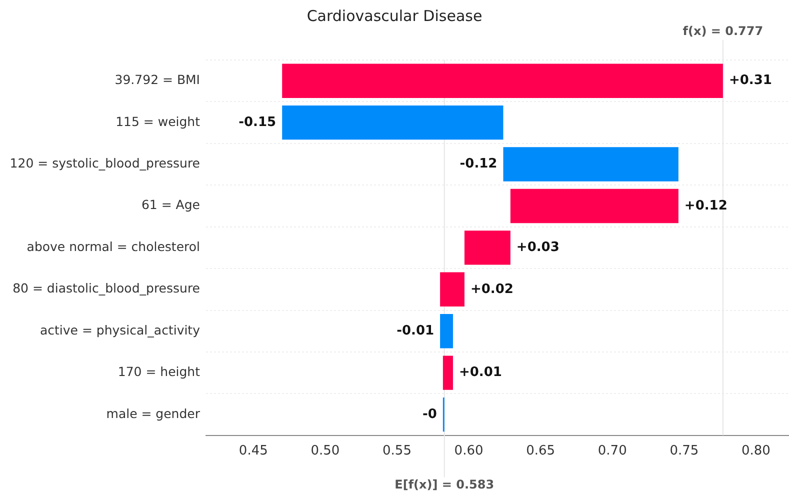 The width and height of the screenshot is (789, 502). I want to click on data-label: +0.02, so click(492, 289).